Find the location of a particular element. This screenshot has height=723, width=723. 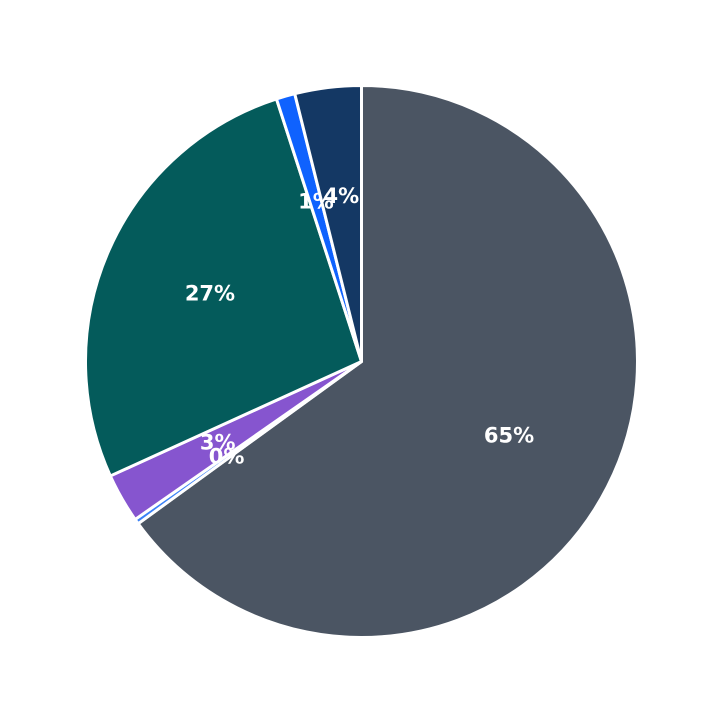

pie-slice-label-4: 1% is located at coordinates (316, 201).